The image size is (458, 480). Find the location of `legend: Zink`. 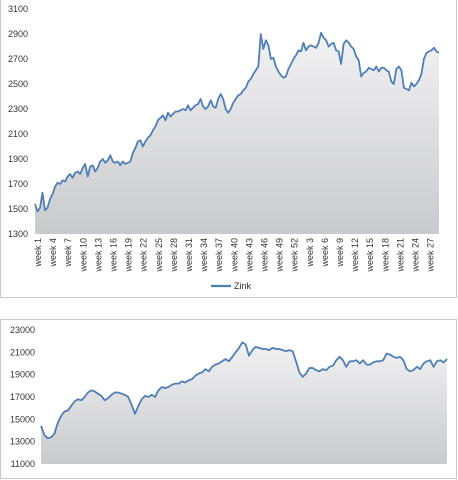

legend: Zink is located at coordinates (231, 286).